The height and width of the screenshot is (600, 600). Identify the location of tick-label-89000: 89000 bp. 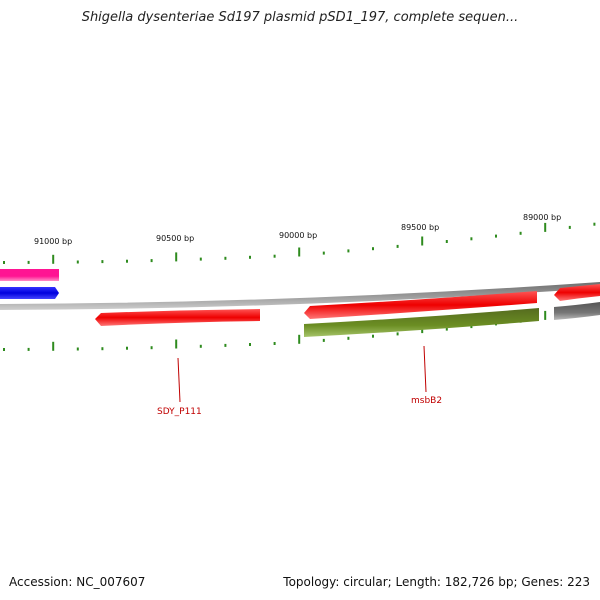
(542, 217).